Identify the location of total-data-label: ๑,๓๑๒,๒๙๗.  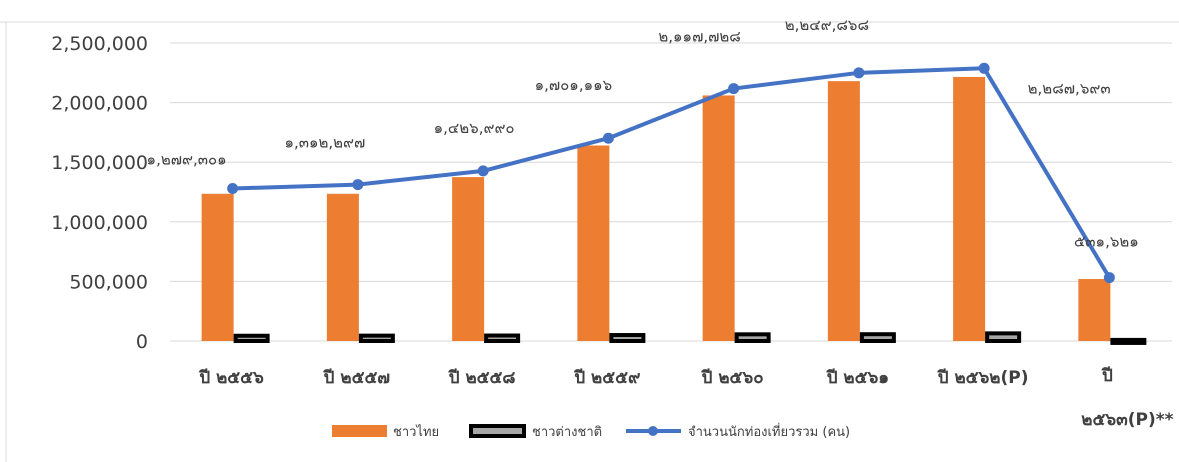
(324, 143).